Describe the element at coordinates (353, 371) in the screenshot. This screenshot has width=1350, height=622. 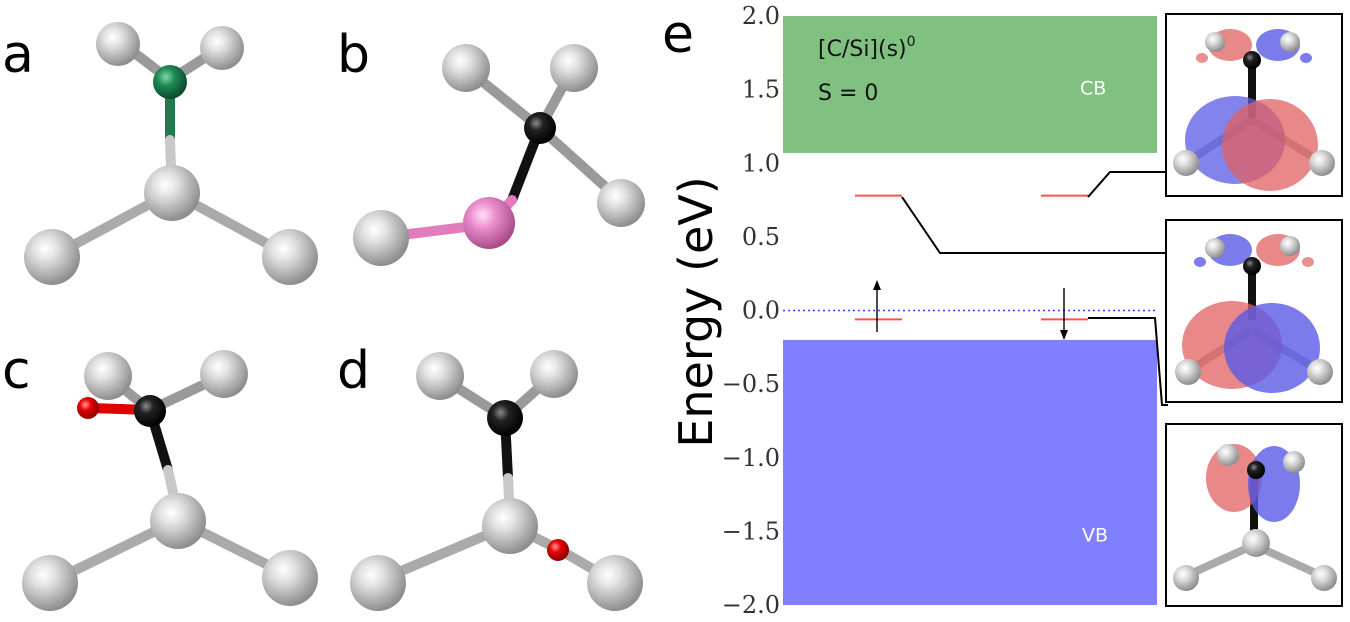
I see `panel-label-d: d` at that location.